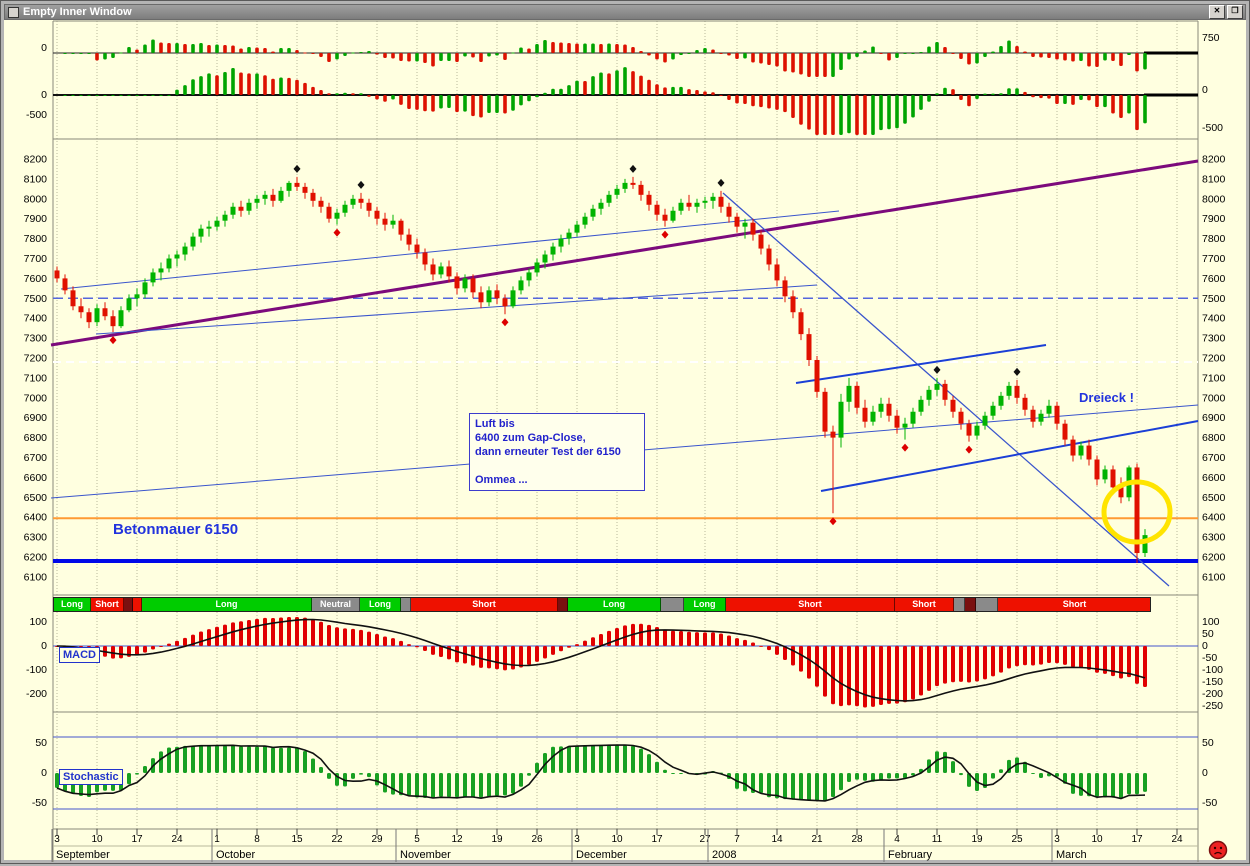 The width and height of the screenshot is (1250, 866). Describe the element at coordinates (79, 655) in the screenshot. I see `macd-panel-label: MACD` at that location.